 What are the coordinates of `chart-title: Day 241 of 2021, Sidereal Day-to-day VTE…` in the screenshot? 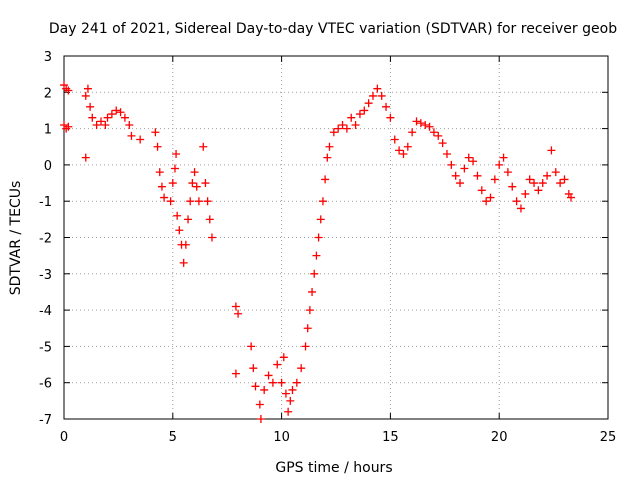 It's located at (333, 29).